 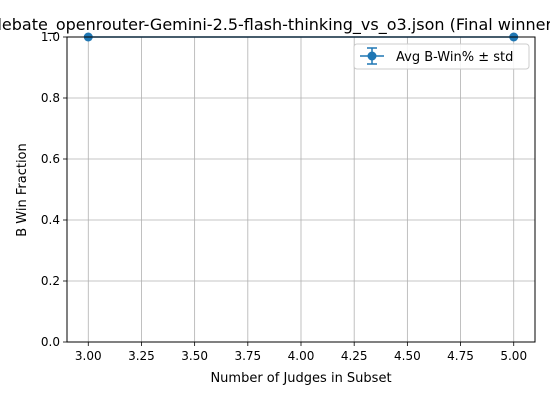 What do you see at coordinates (194, 356) in the screenshot?
I see `x-tick-label: 3.50` at bounding box center [194, 356].